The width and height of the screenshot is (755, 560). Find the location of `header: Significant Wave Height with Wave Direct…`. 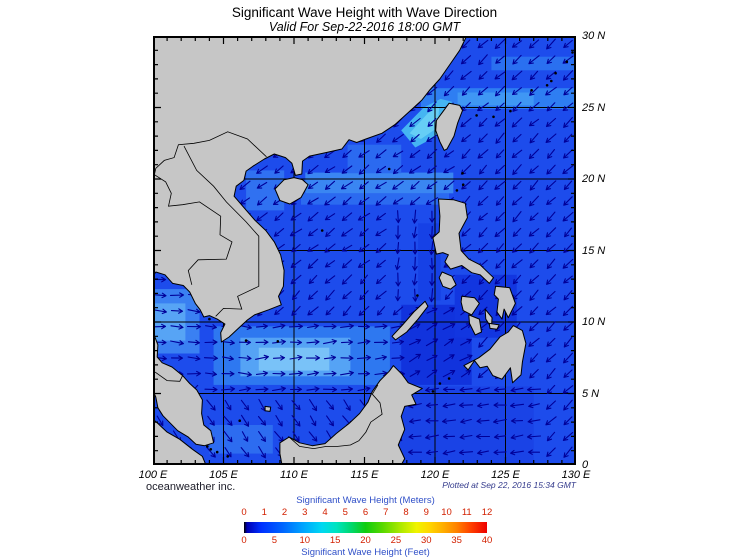

header: Significant Wave Height with Wave Direct… is located at coordinates (364, 19).